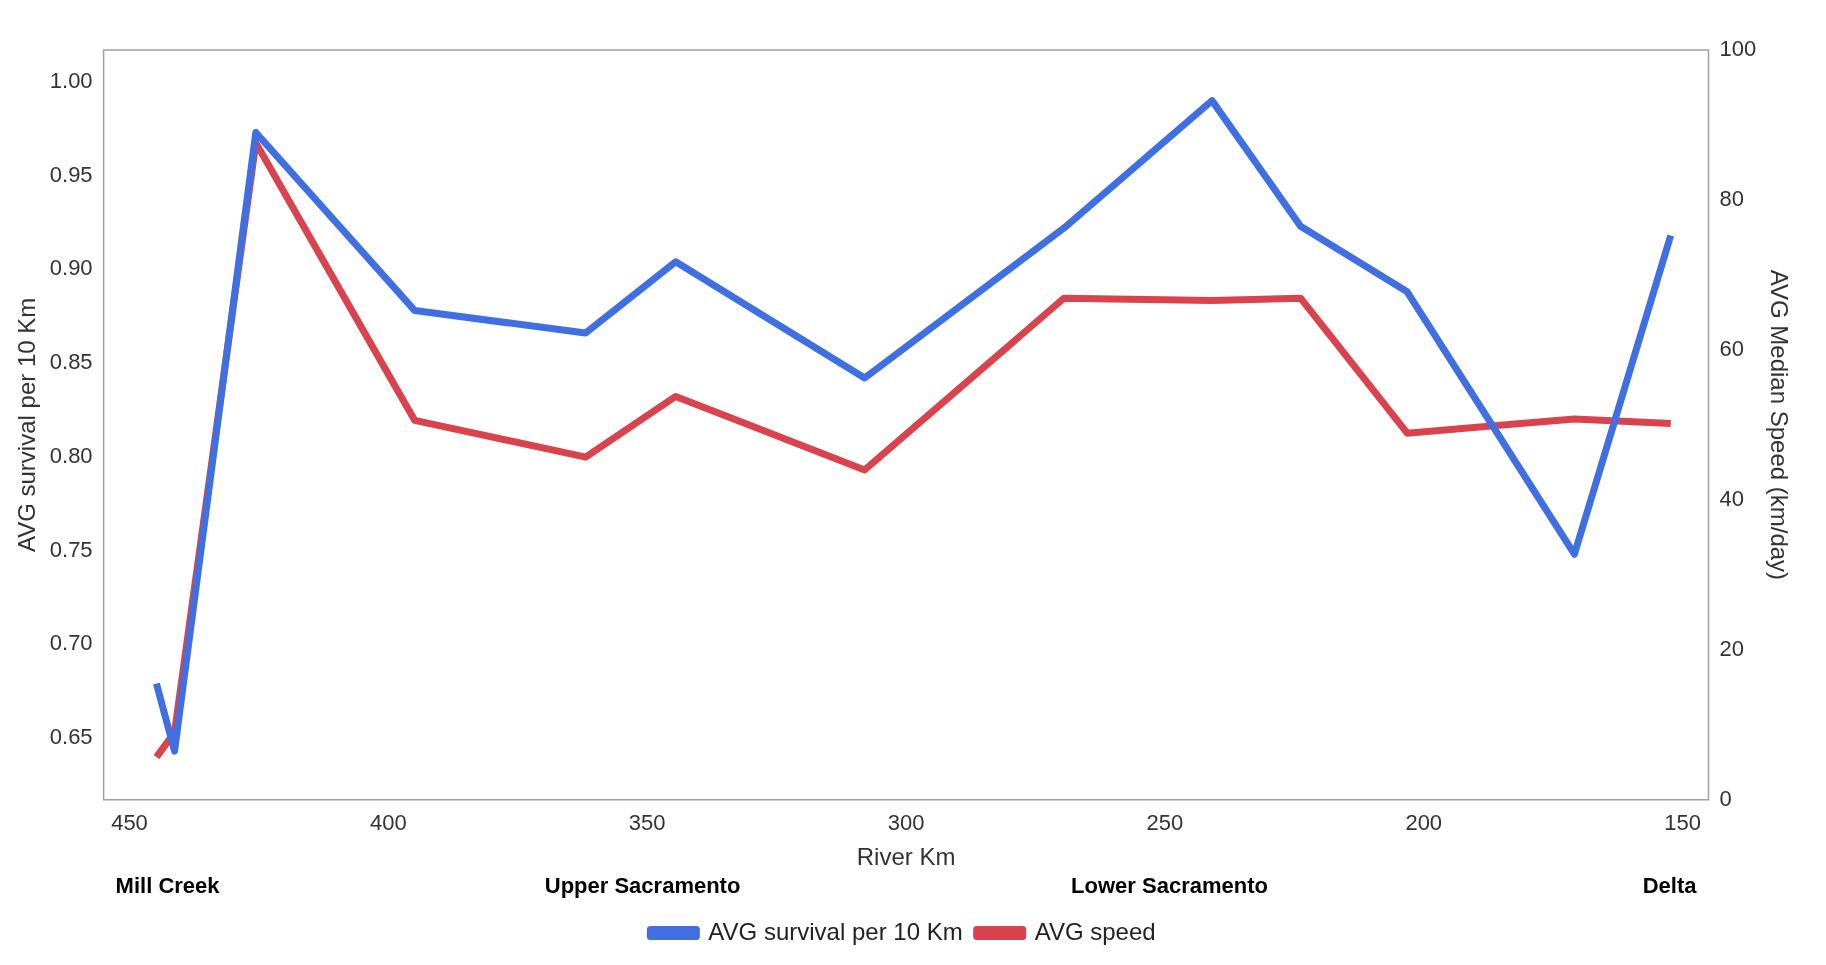  What do you see at coordinates (1424, 823) in the screenshot?
I see `x-tick-label: 200` at bounding box center [1424, 823].